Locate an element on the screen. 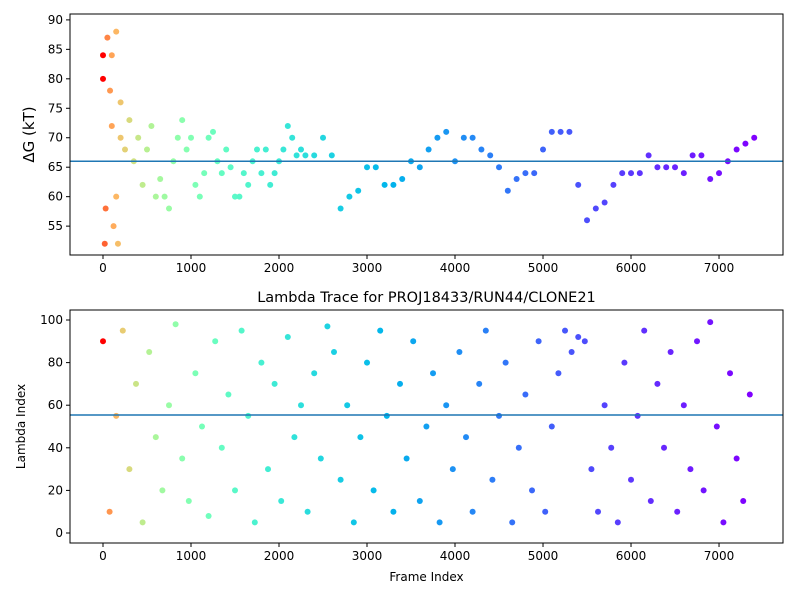  y-tick-label: 65 is located at coordinates (55, 167).